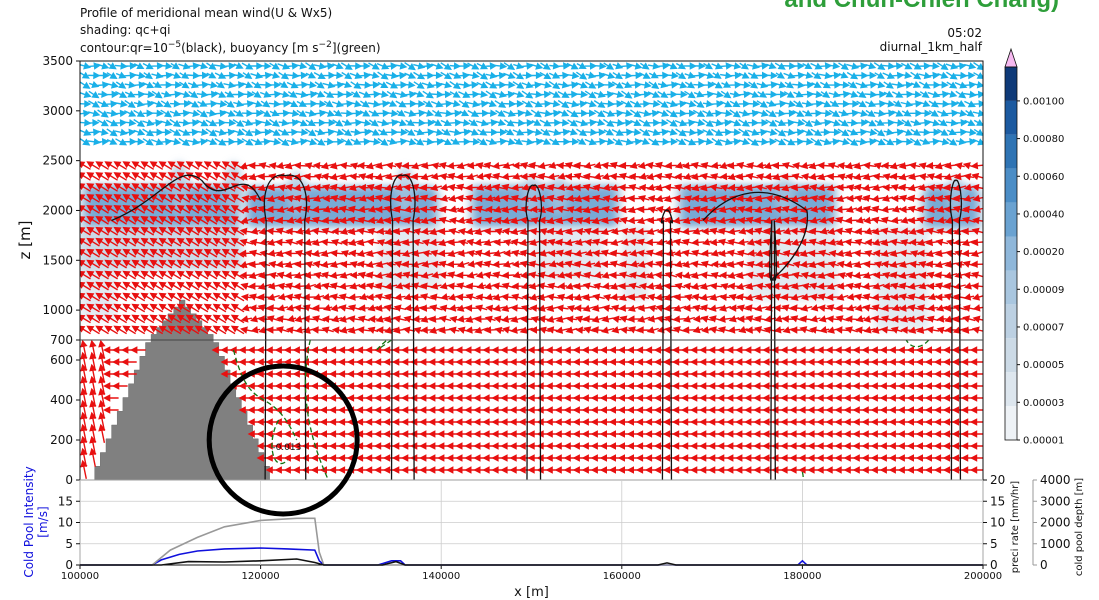 This screenshot has width=1099, height=600. I want to click on buoyancy-contour, so click(384, 344).